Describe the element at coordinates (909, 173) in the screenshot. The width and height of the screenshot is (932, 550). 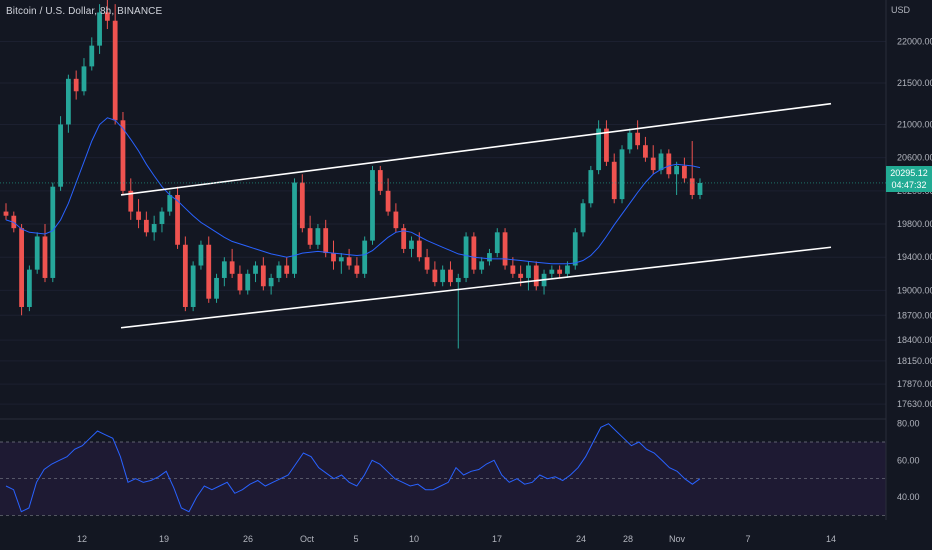
I see `last-price-value: 20295.12` at that location.